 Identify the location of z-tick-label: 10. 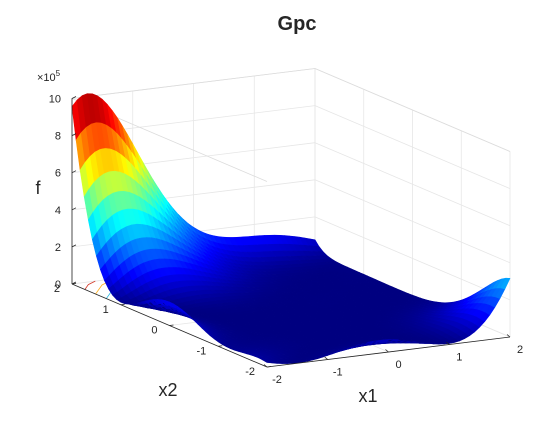
(55, 100).